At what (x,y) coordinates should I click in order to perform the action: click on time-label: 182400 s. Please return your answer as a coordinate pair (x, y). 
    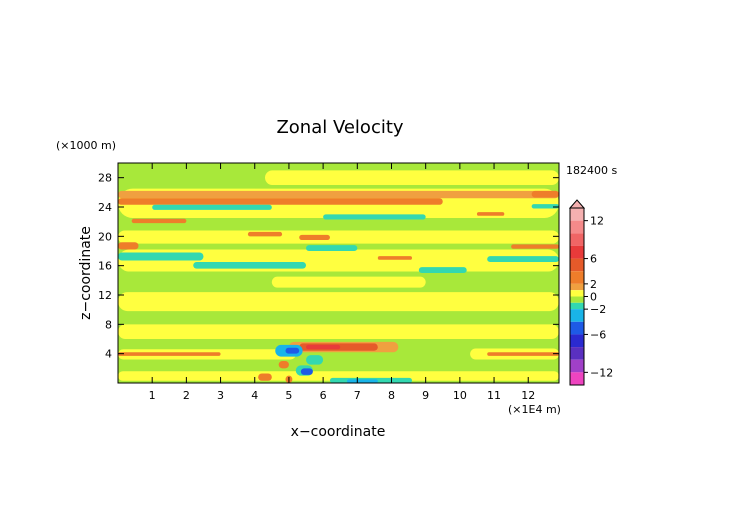
    Looking at the image, I should click on (591, 170).